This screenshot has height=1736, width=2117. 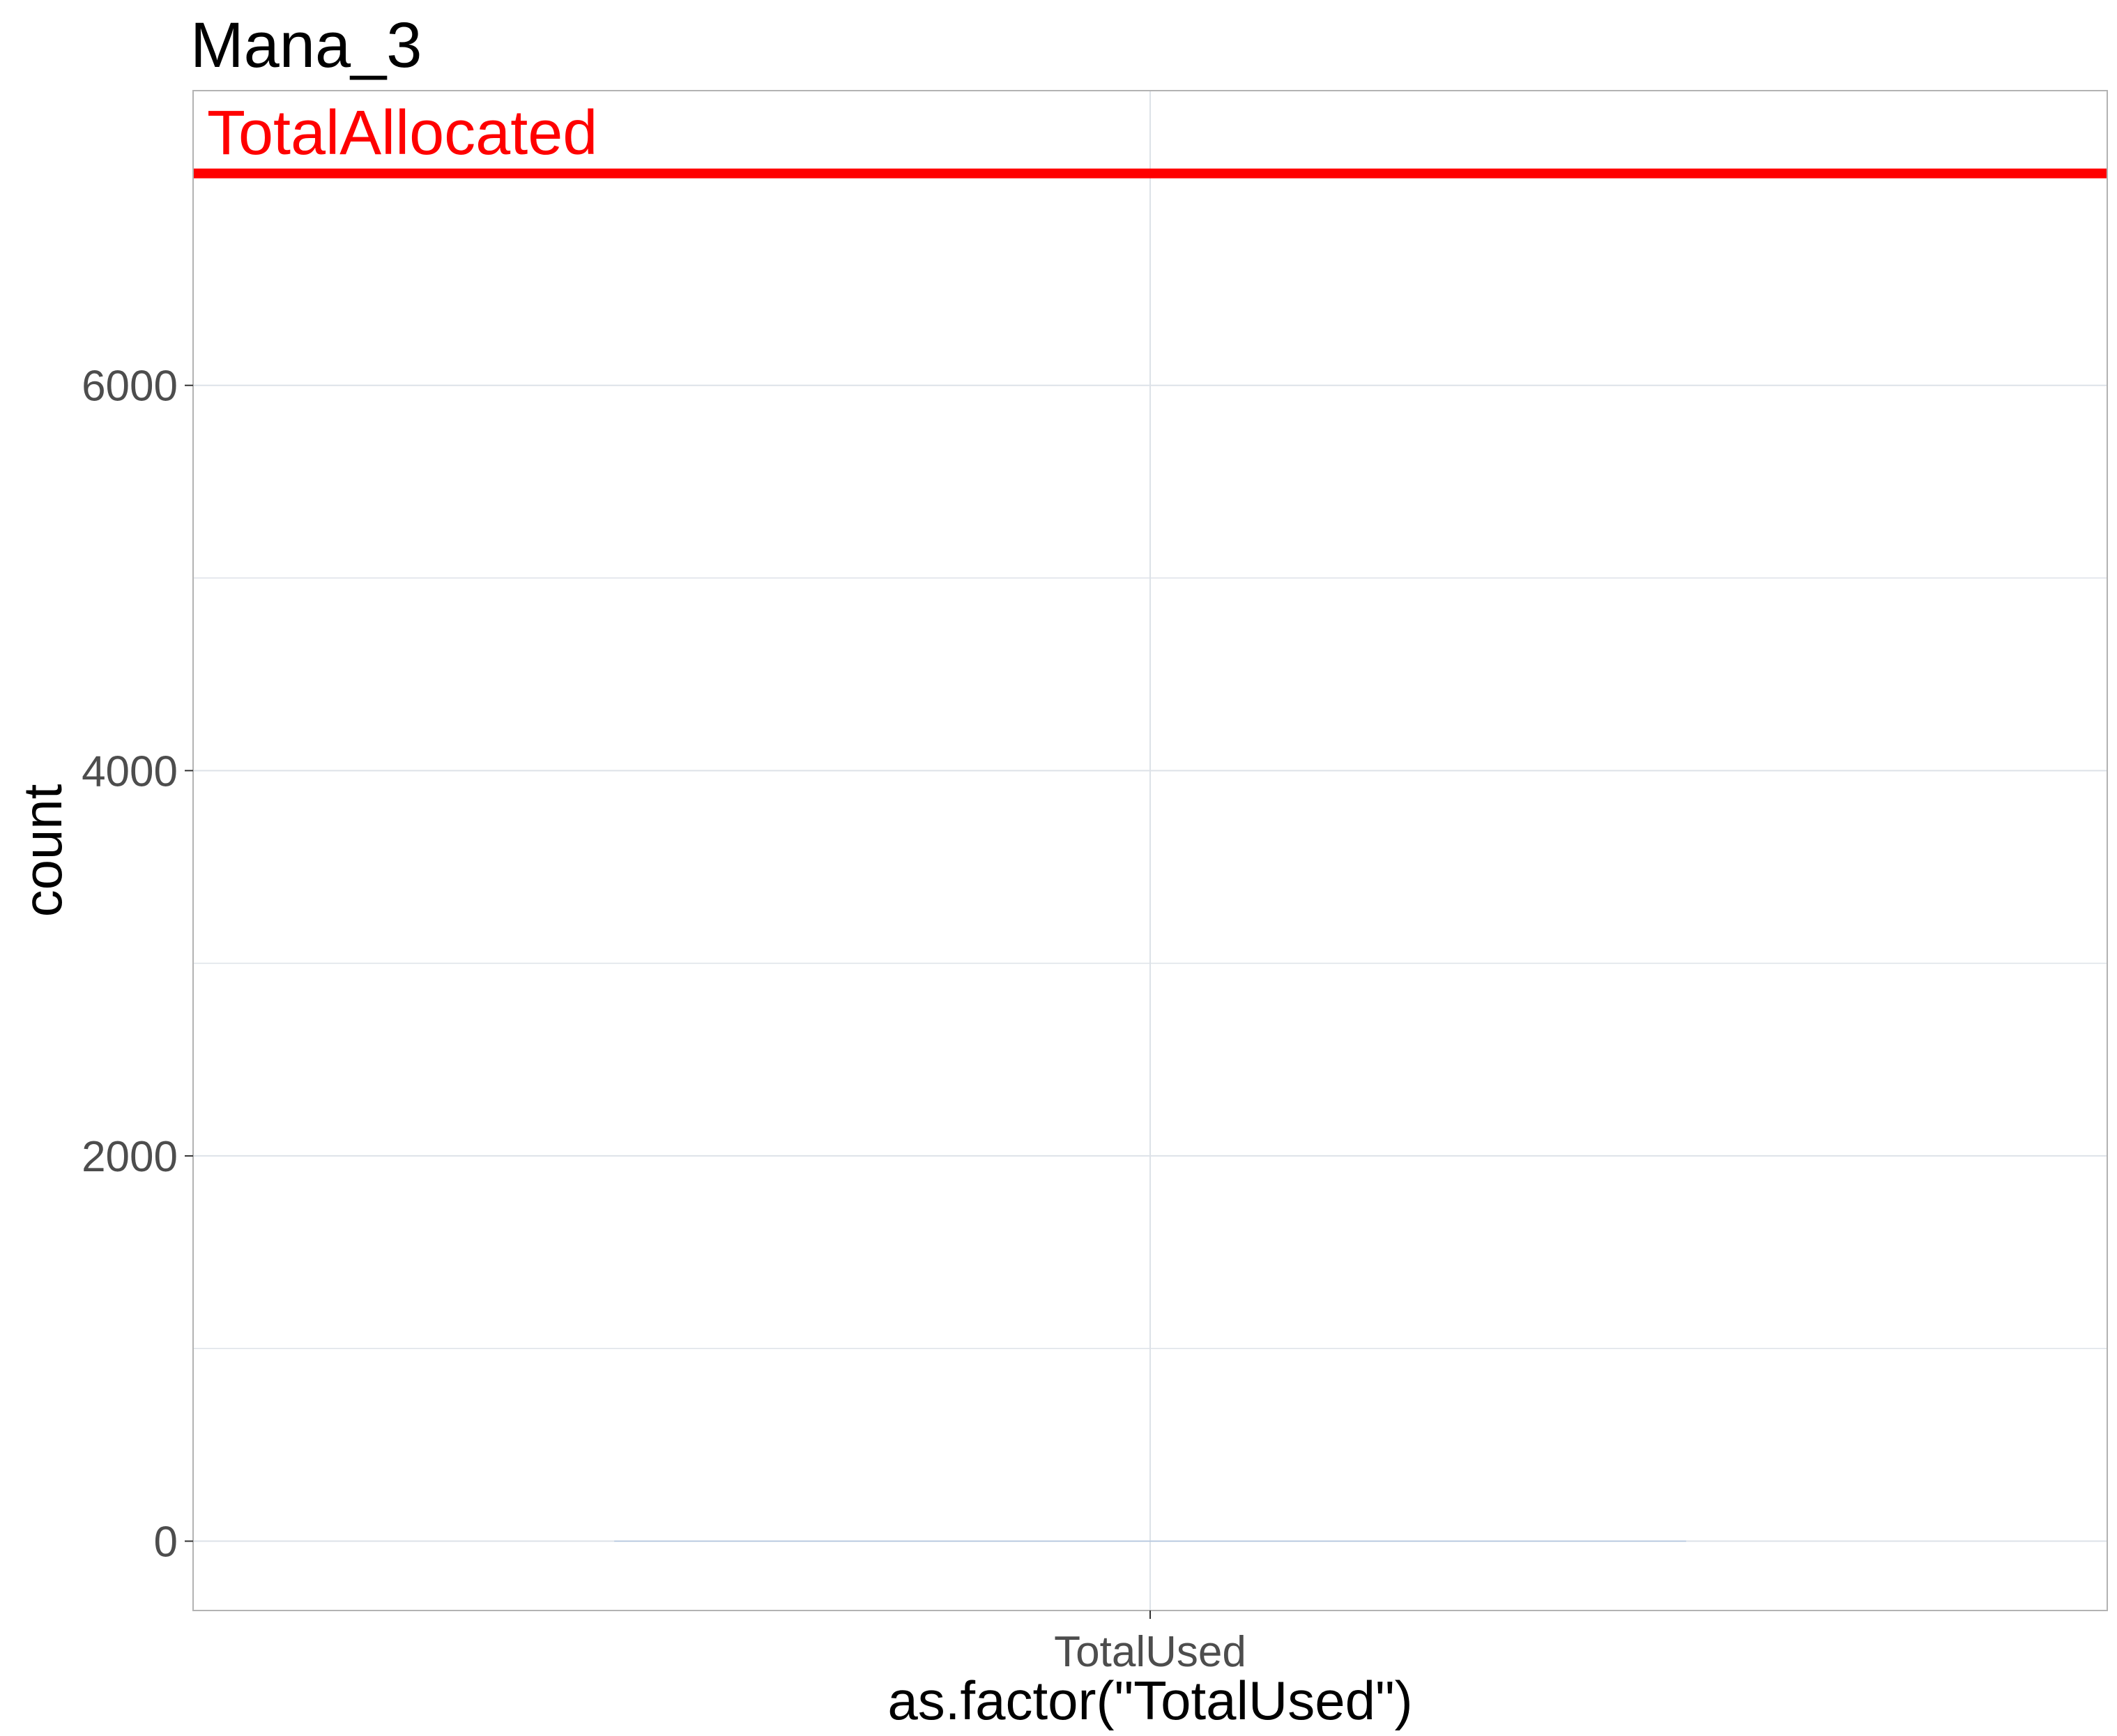 I want to click on x-tick-label: TotalUsed, so click(x=1150, y=1652).